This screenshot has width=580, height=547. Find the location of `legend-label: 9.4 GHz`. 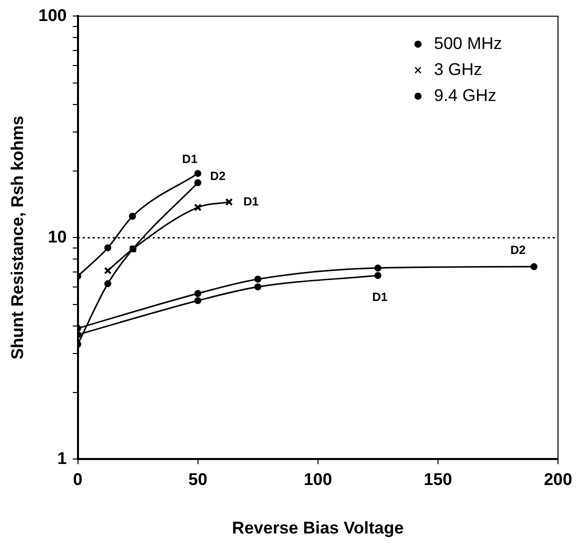

legend-label: 9.4 GHz is located at coordinates (465, 95).